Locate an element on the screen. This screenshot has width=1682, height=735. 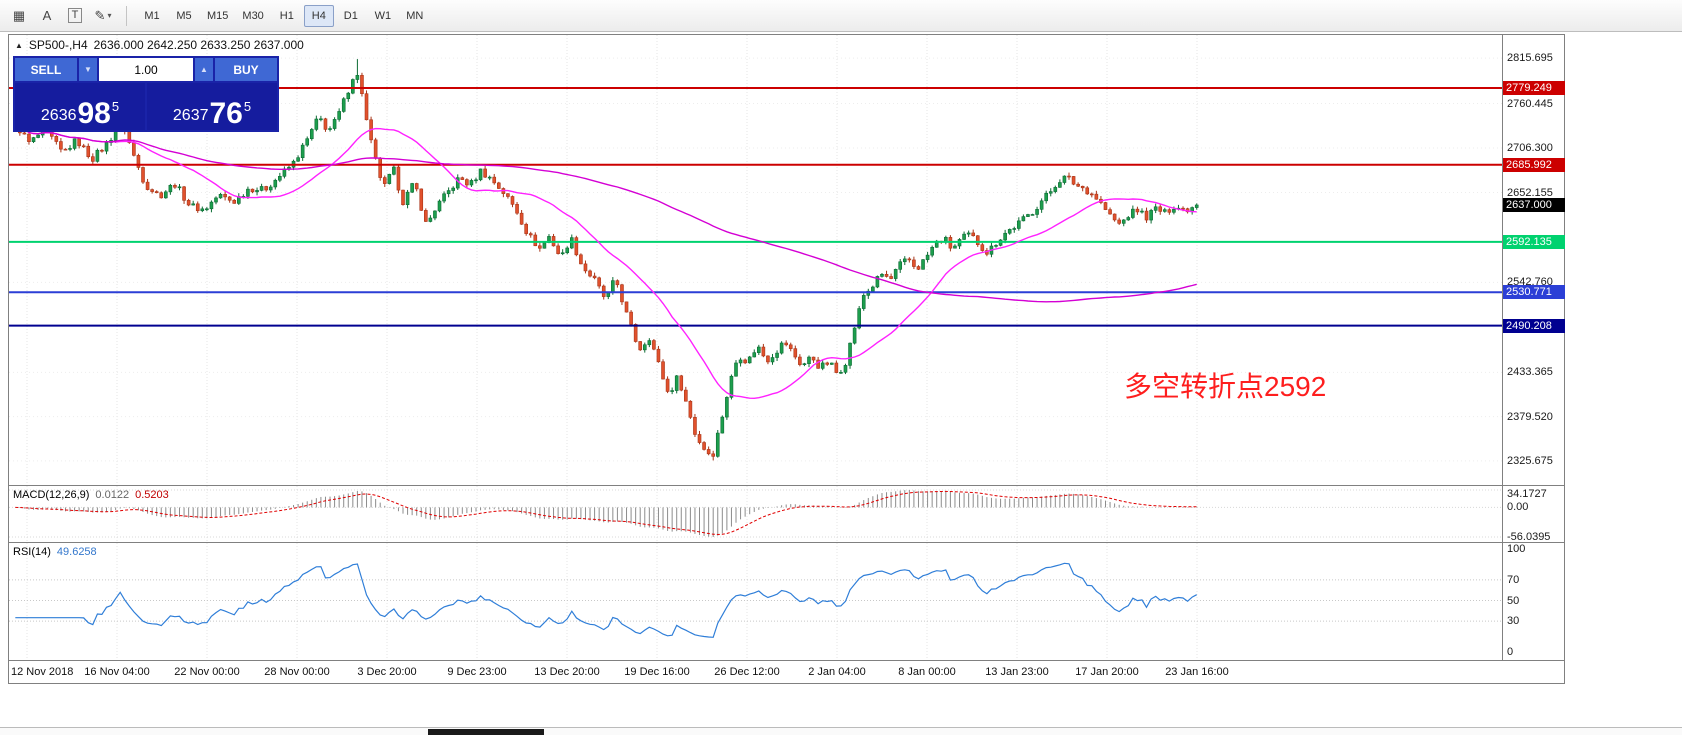
rsi-chart is located at coordinates (755, 601).